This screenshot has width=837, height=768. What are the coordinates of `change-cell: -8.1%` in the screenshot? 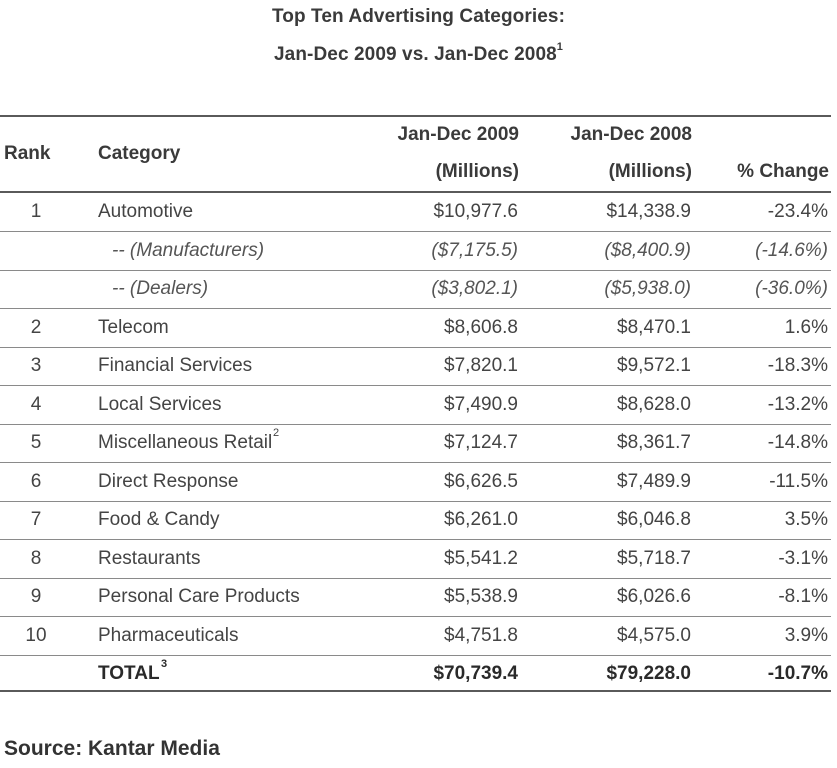 It's located at (803, 596).